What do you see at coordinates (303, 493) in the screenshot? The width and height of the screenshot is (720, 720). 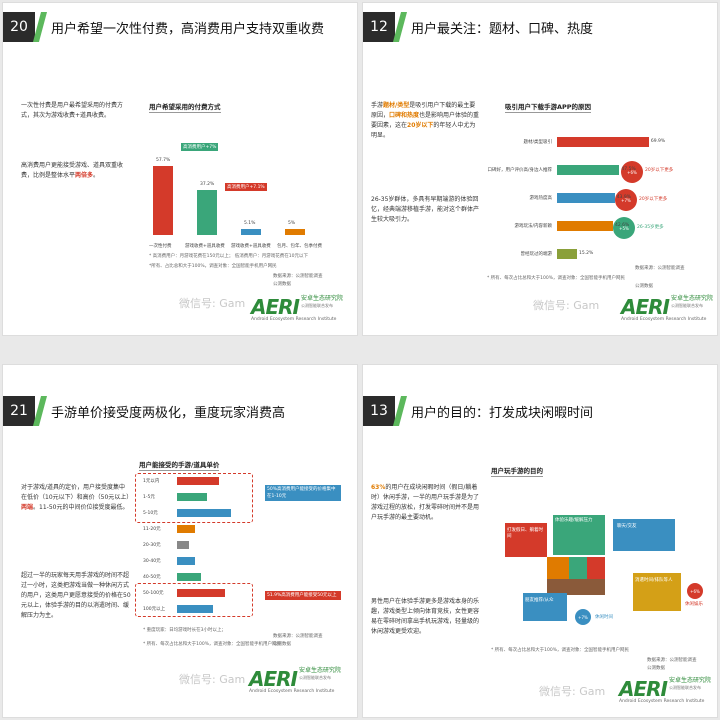 I see `callout-low: 50%高消费用户能接受的价格集中在1-10元` at bounding box center [303, 493].